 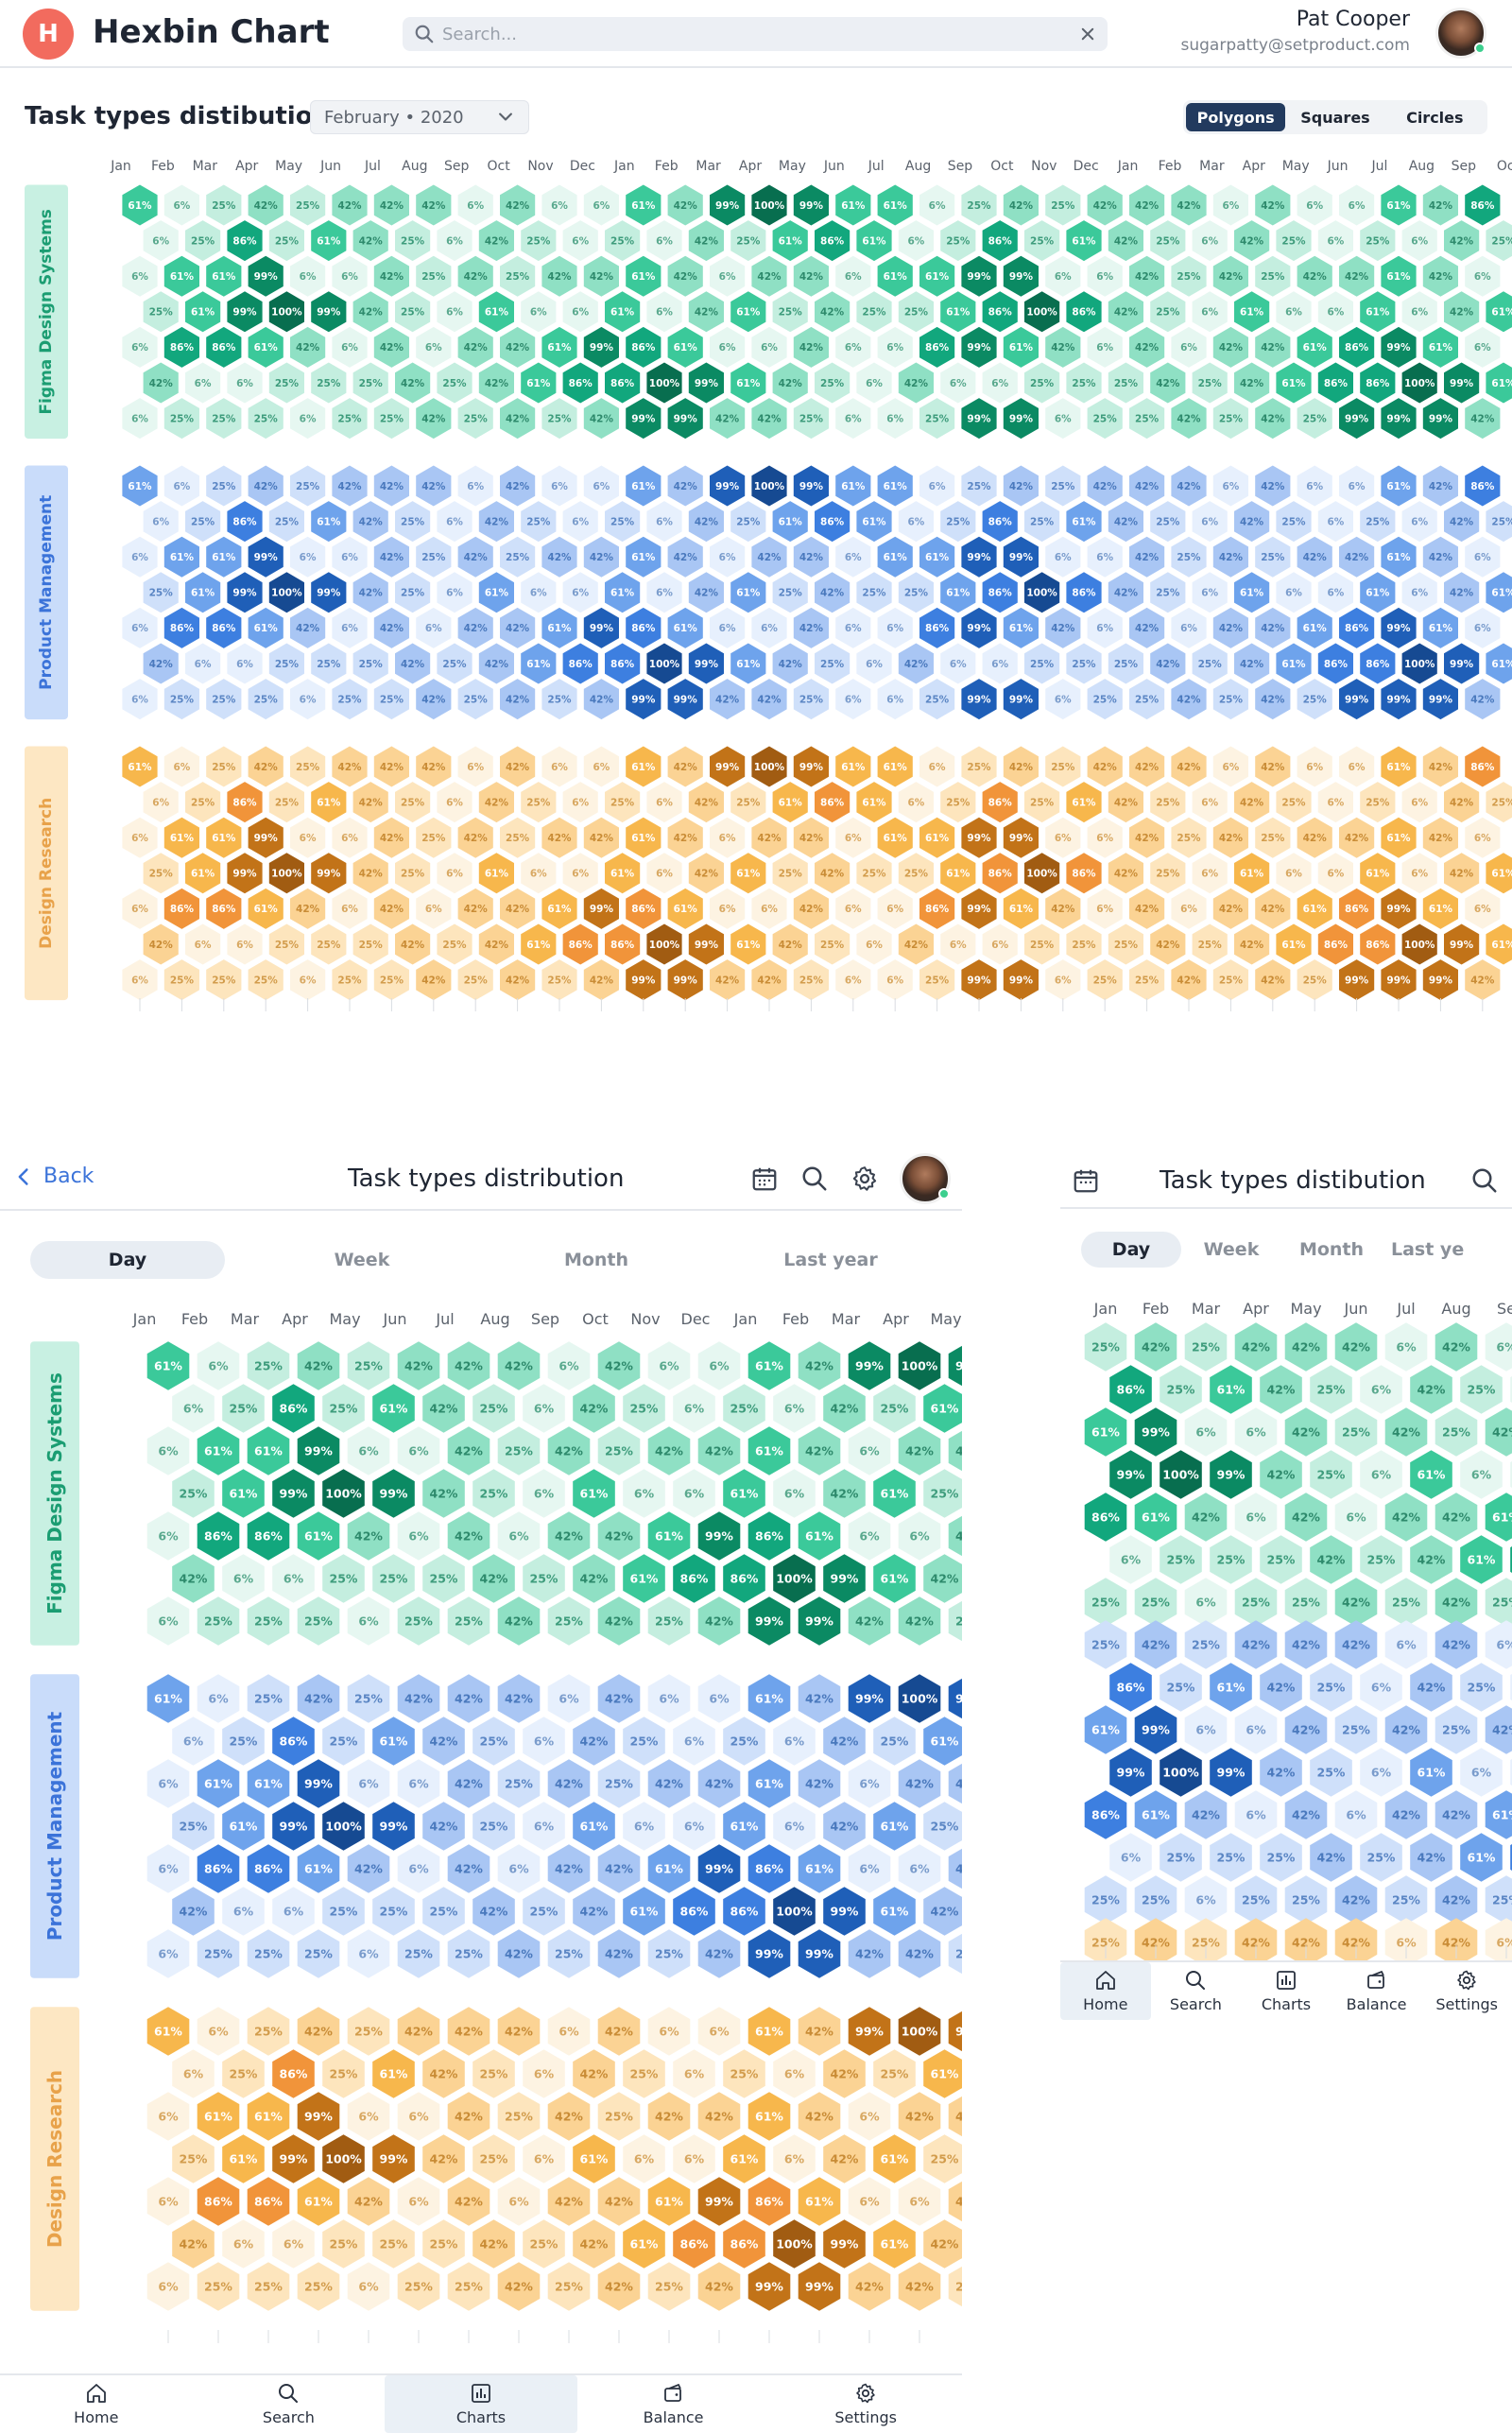 I want to click on avatar, so click(x=925, y=1178).